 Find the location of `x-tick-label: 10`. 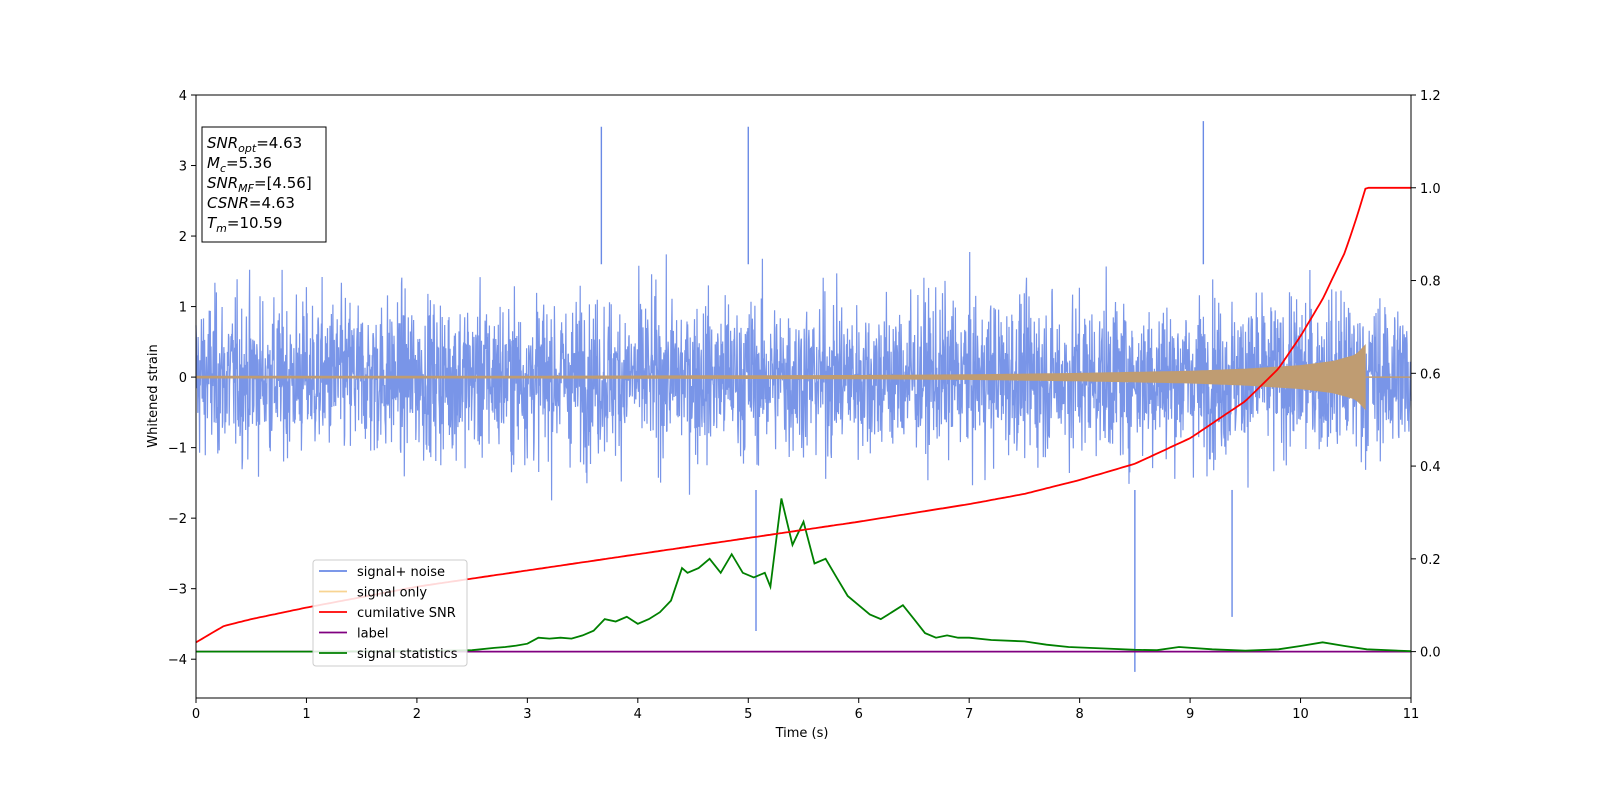

x-tick-label: 10 is located at coordinates (1300, 714).